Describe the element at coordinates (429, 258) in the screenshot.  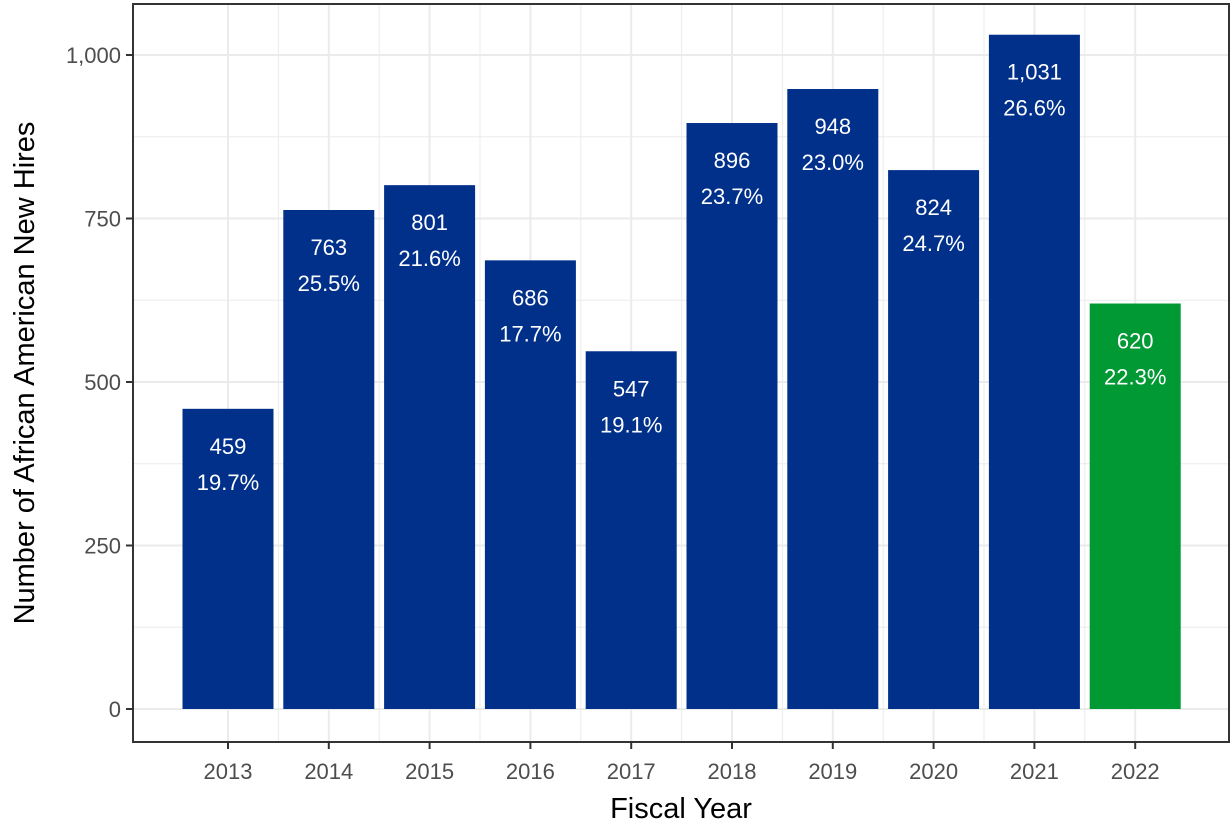
I see `bar-percent-label: 21.6%` at that location.